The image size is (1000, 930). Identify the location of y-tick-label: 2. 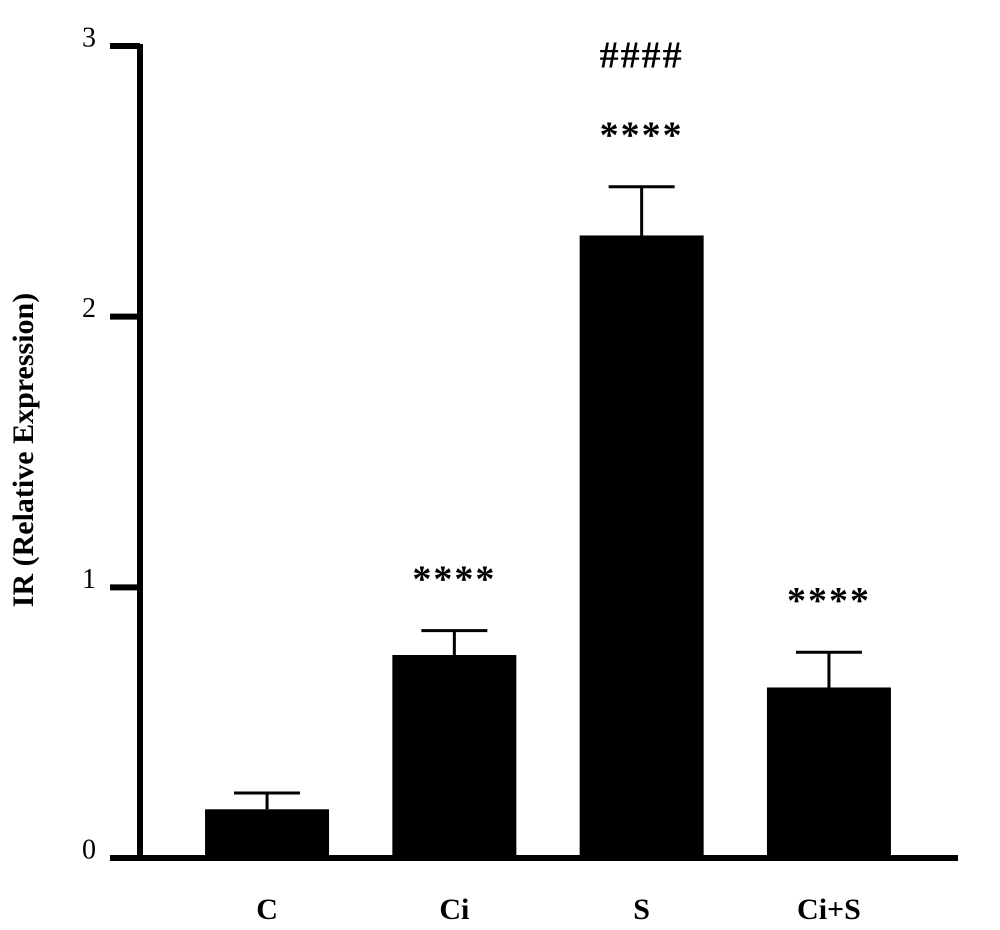
(89, 308).